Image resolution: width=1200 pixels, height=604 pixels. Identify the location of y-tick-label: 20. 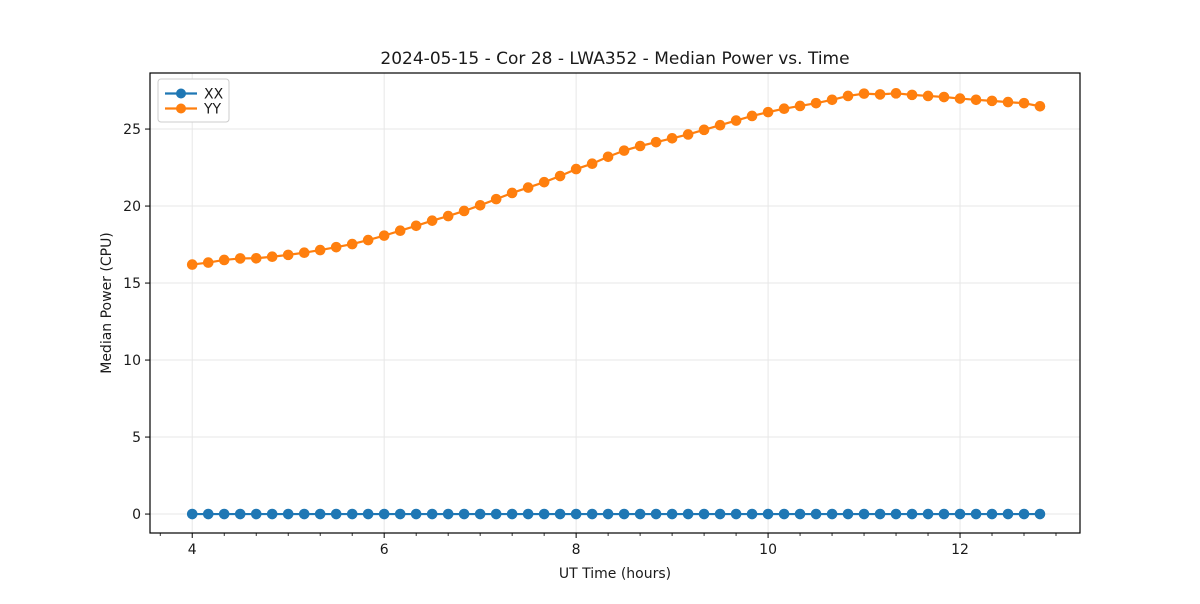
(132, 207).